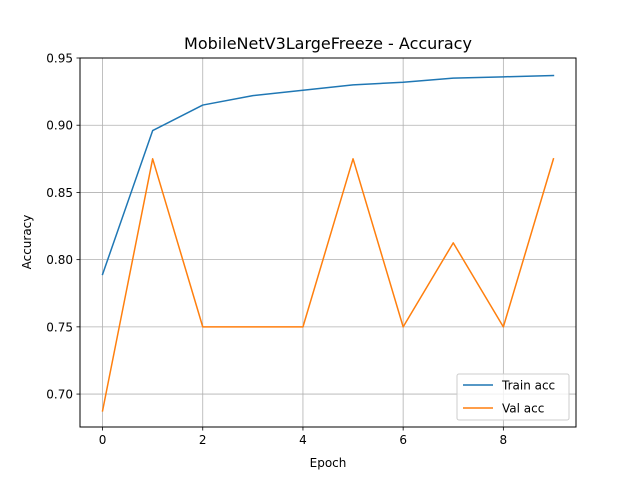 Image resolution: width=640 pixels, height=480 pixels. Describe the element at coordinates (59, 59) in the screenshot. I see `y-tick-label: 0.95` at that location.